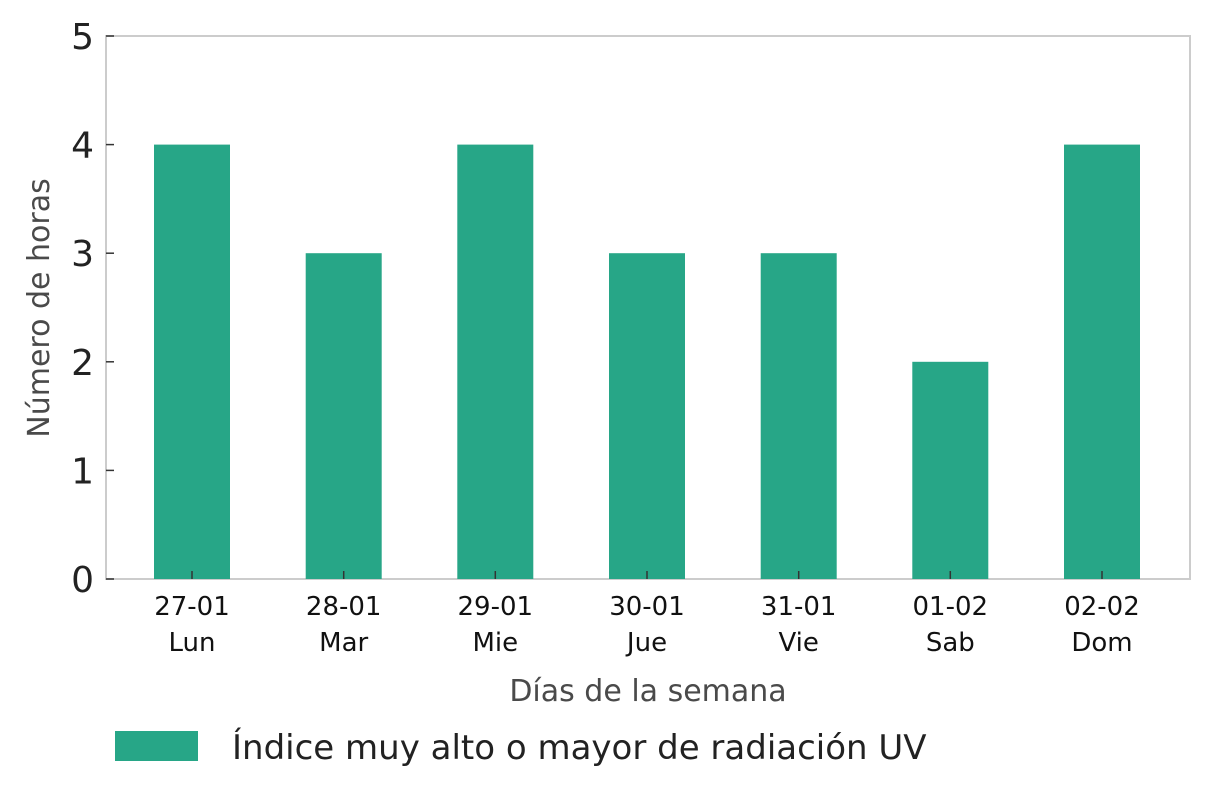 This screenshot has width=1209, height=807. Describe the element at coordinates (156, 746) in the screenshot. I see `legend-swatch` at that location.